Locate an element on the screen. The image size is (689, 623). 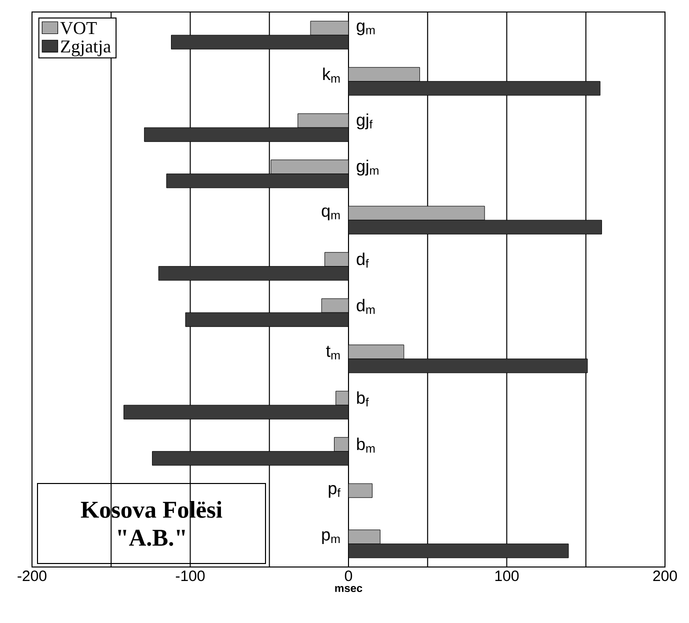
x-tick-label: 100 is located at coordinates (507, 576).